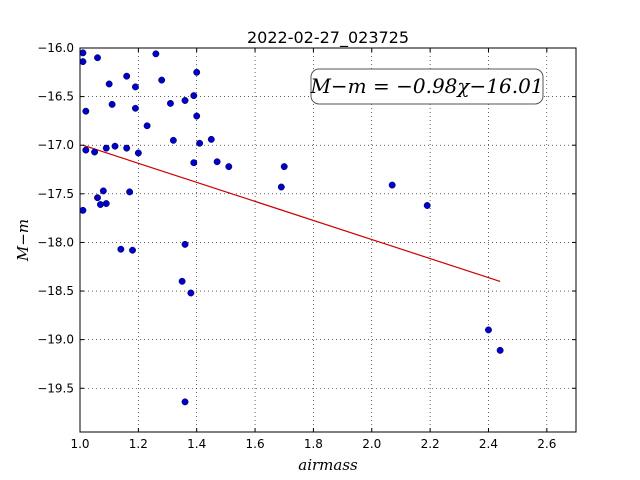  What do you see at coordinates (430, 444) in the screenshot?
I see `x-tick-label: 2.2` at bounding box center [430, 444].